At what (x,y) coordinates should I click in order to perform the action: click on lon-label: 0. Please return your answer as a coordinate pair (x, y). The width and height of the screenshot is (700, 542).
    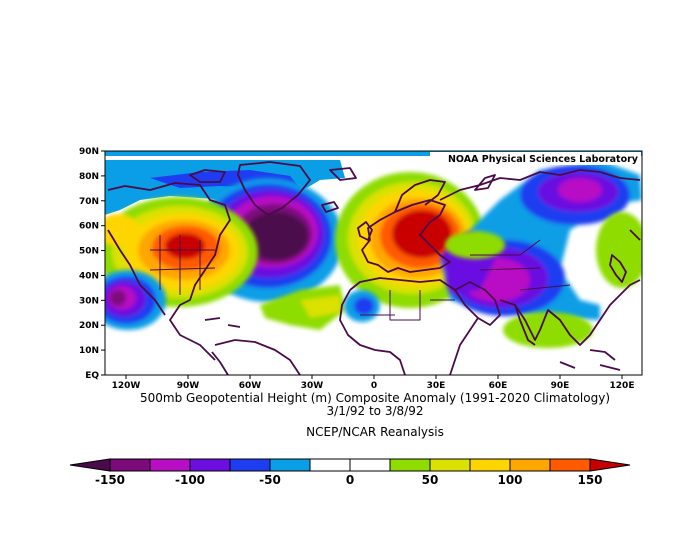
    Looking at the image, I should click on (374, 386).